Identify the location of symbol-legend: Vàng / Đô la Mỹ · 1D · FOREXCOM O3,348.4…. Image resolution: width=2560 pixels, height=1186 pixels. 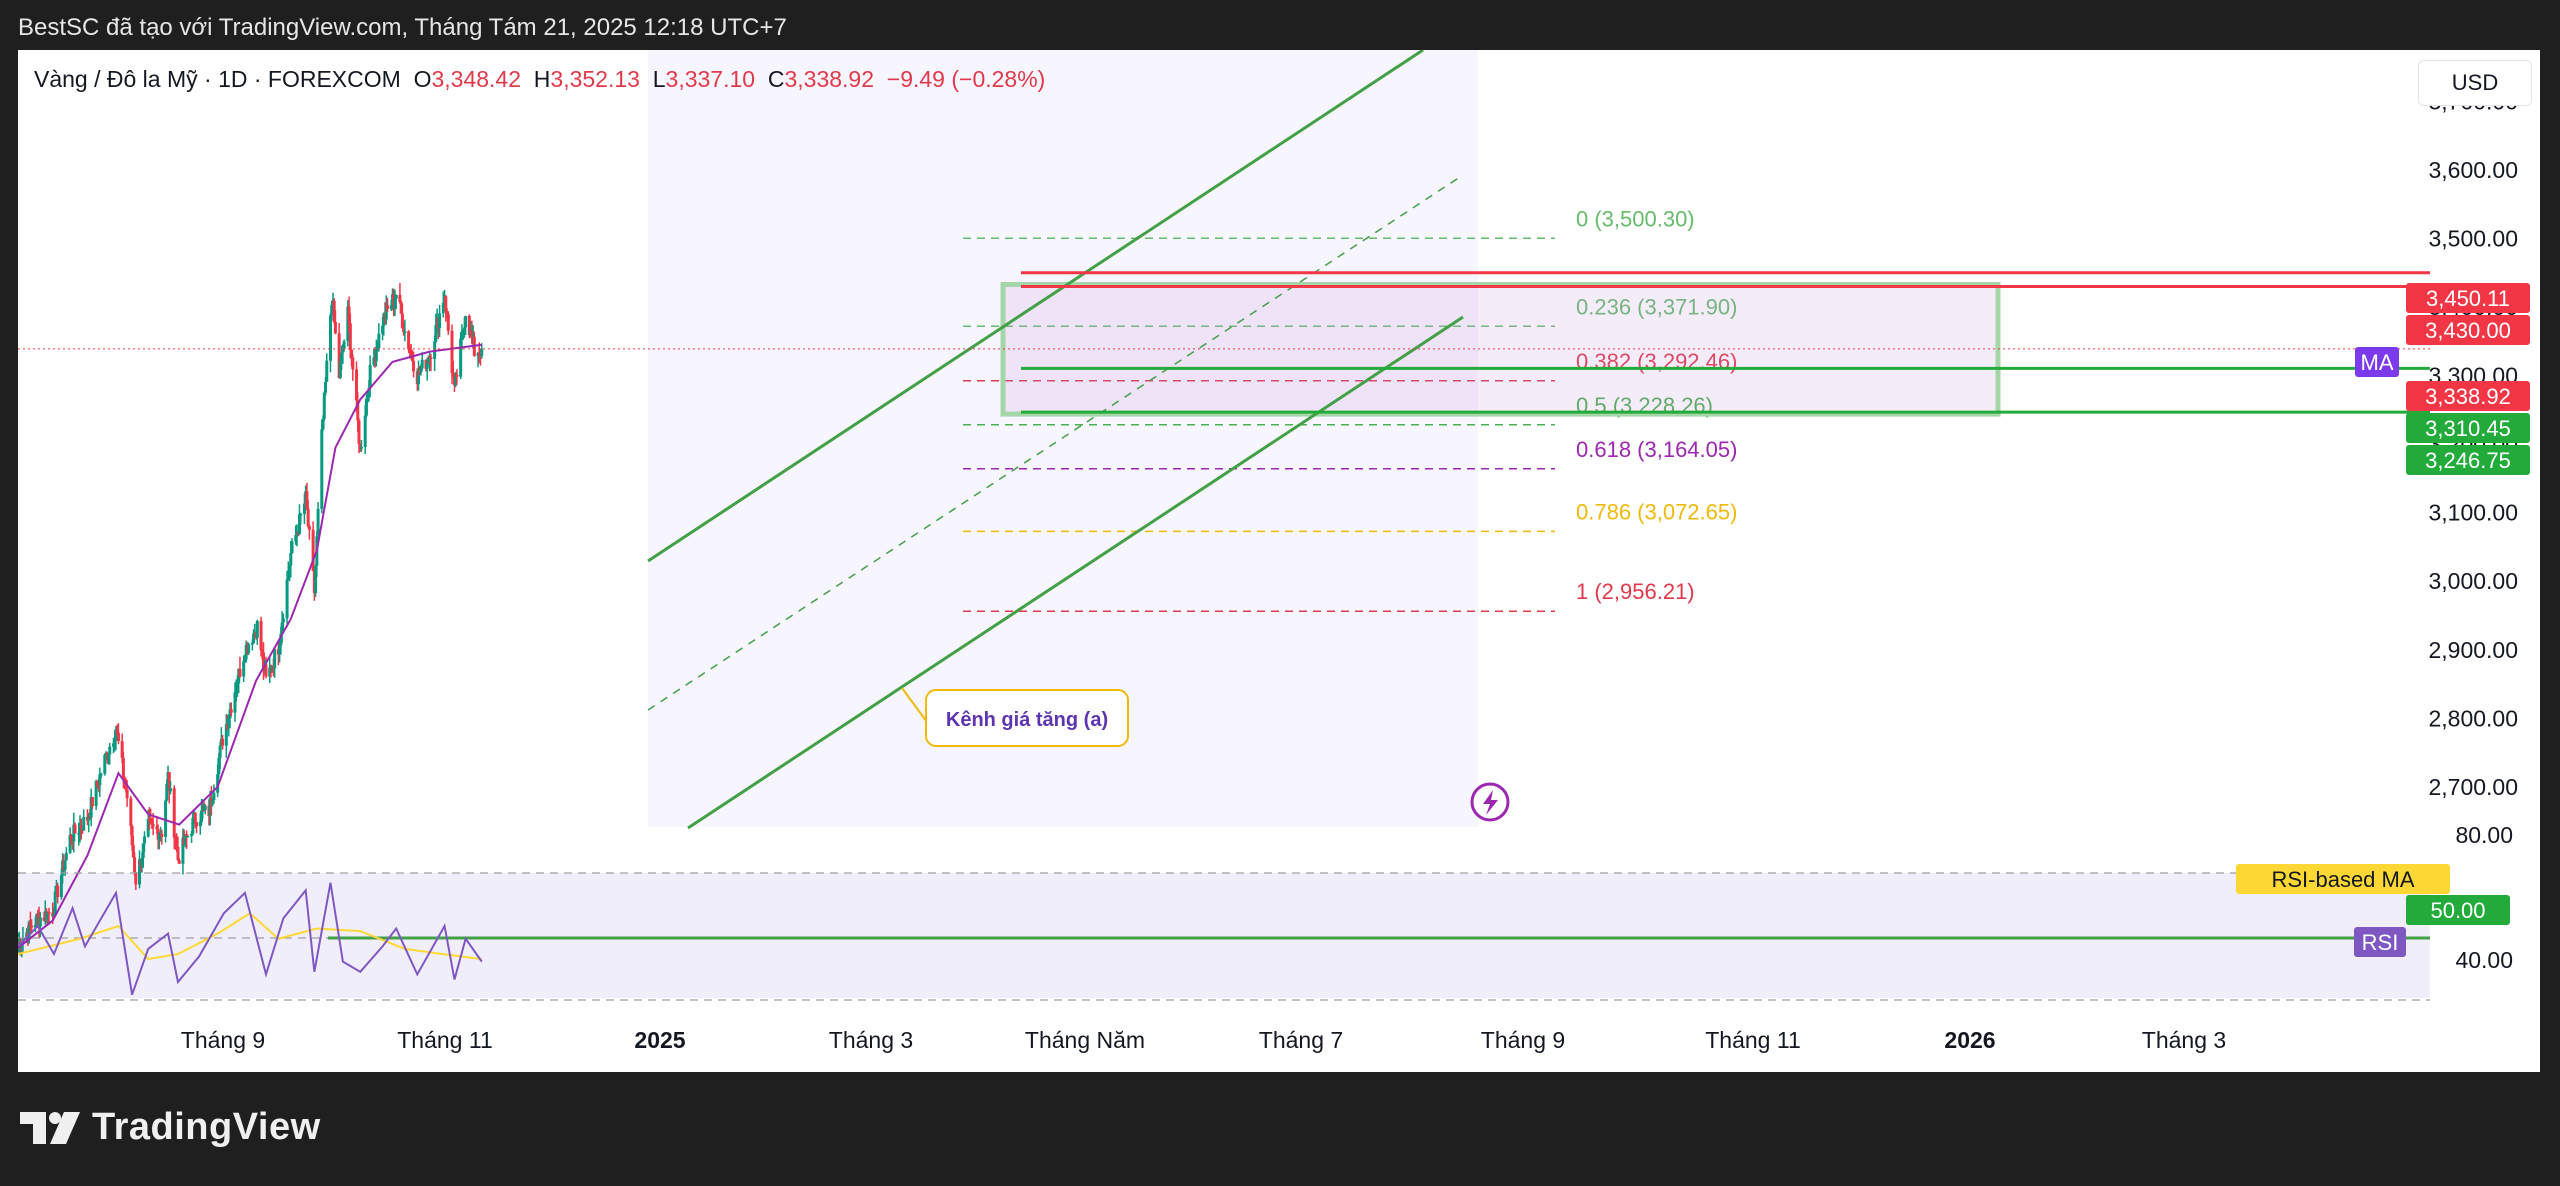
(539, 79).